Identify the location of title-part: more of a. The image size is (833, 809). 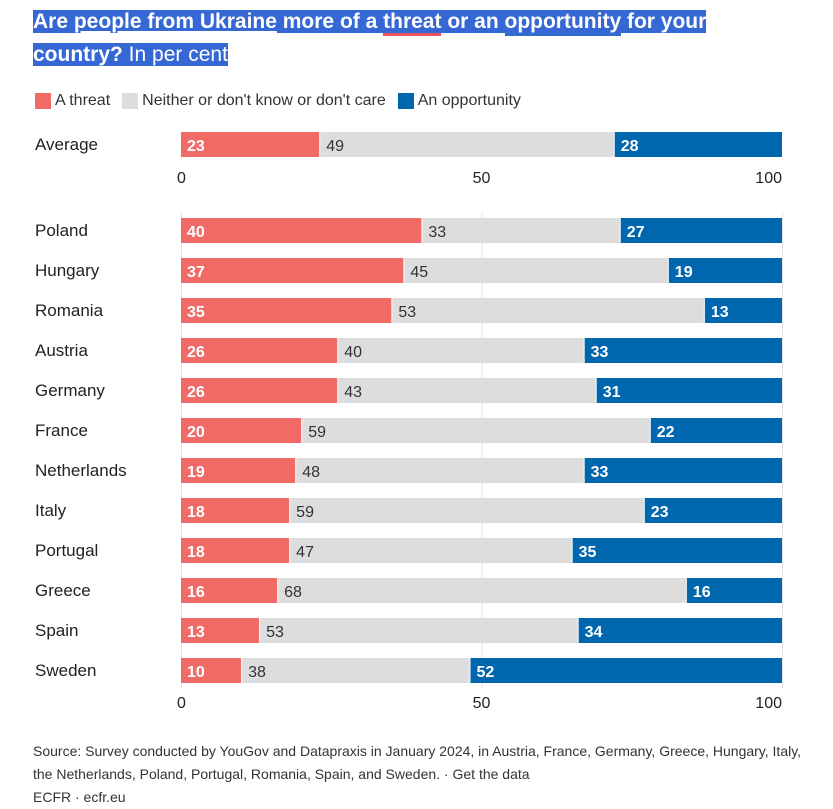
(330, 21).